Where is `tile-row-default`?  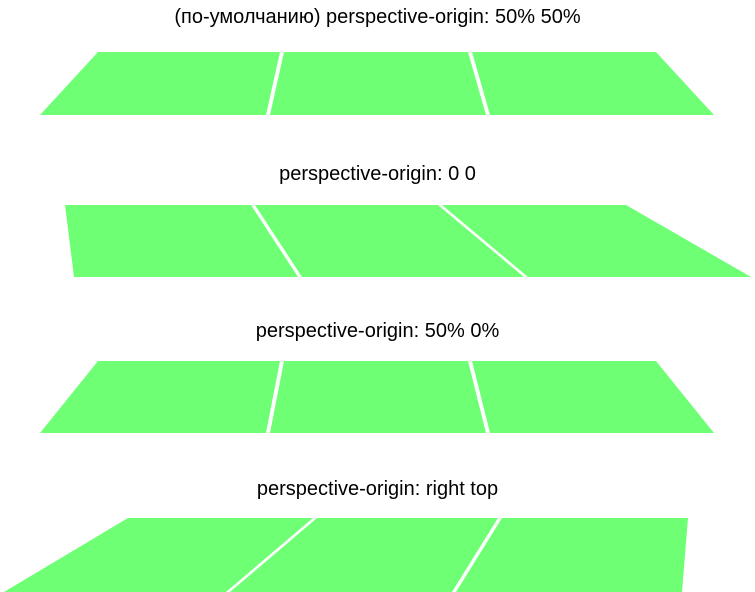
tile-row-default is located at coordinates (377, 83).